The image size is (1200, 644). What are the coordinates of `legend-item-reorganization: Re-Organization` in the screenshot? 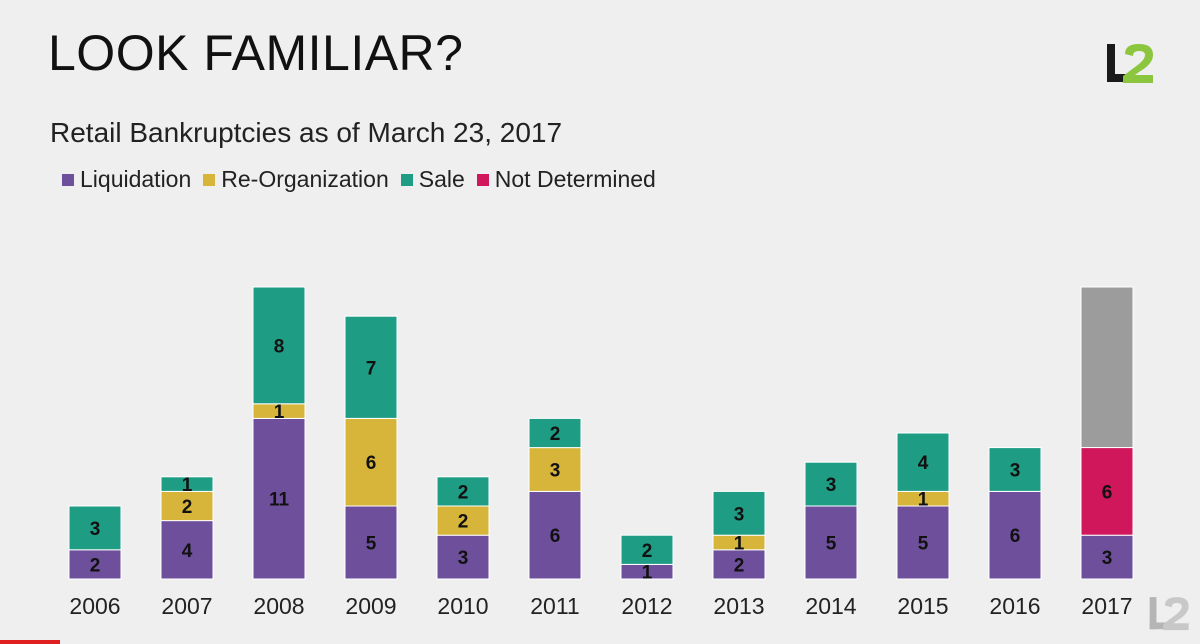 It's located at (296, 179).